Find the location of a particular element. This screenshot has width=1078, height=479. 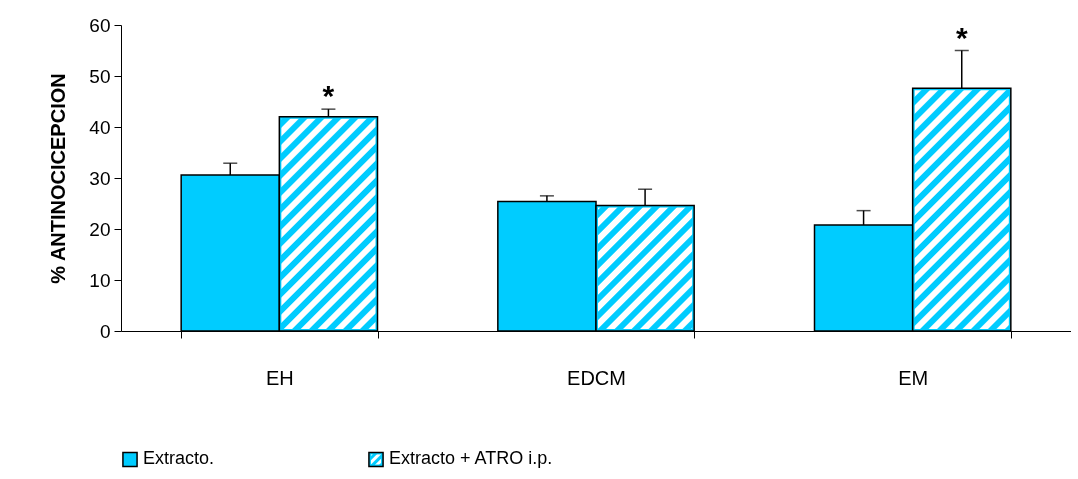

x-tick-label: EM is located at coordinates (913, 377).